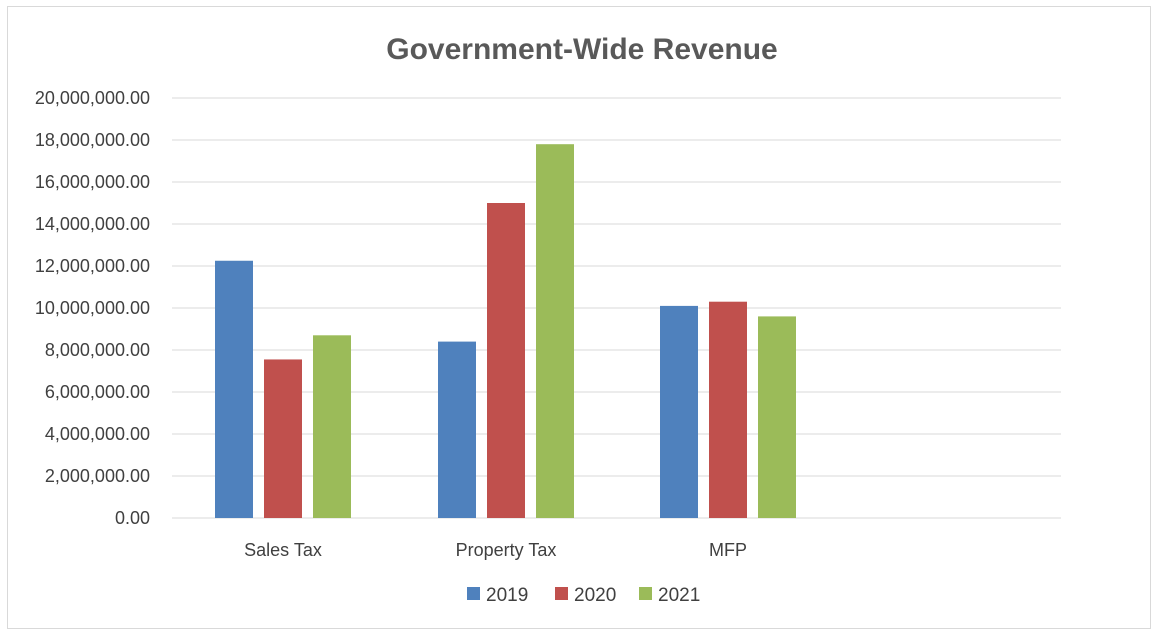 The image size is (1153, 631). I want to click on legend-label: 2020, so click(595, 595).